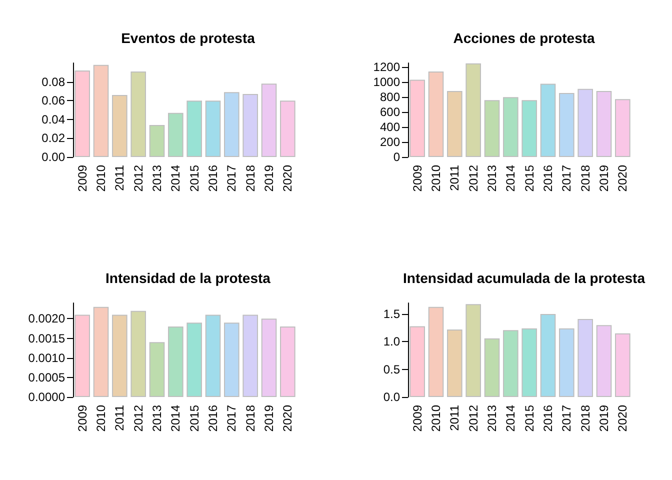  What do you see at coordinates (396, 157) in the screenshot?
I see `y-tick-label: 0` at bounding box center [396, 157].